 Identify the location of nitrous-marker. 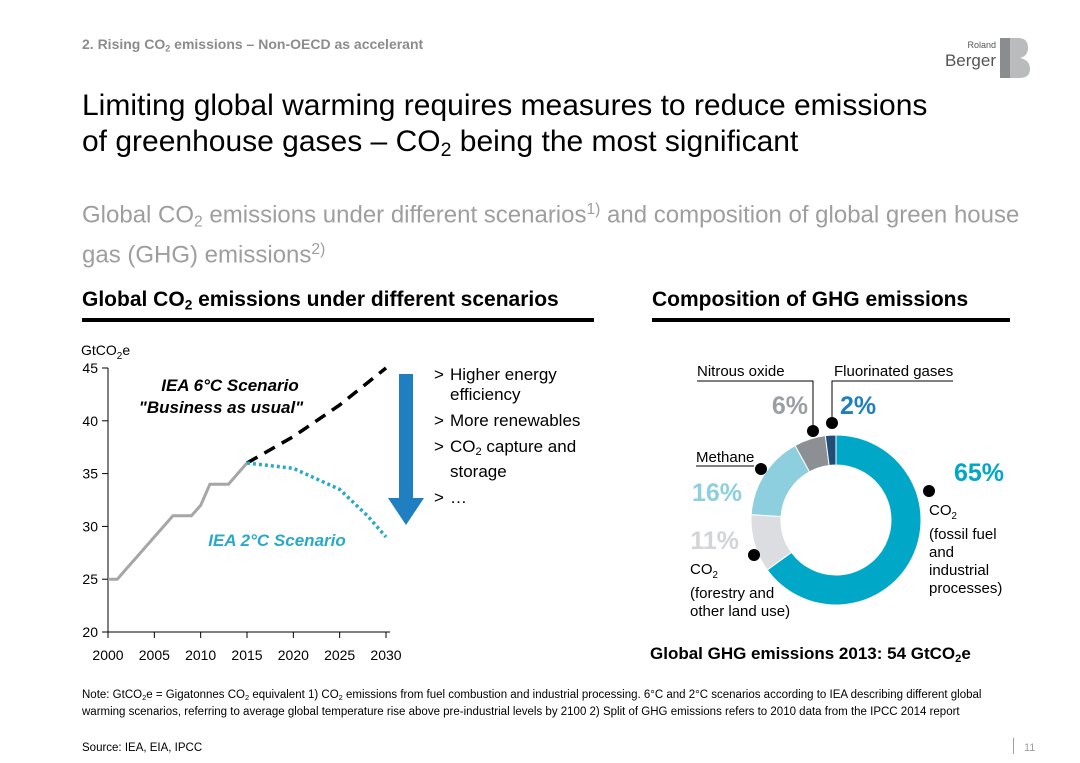
(813, 431).